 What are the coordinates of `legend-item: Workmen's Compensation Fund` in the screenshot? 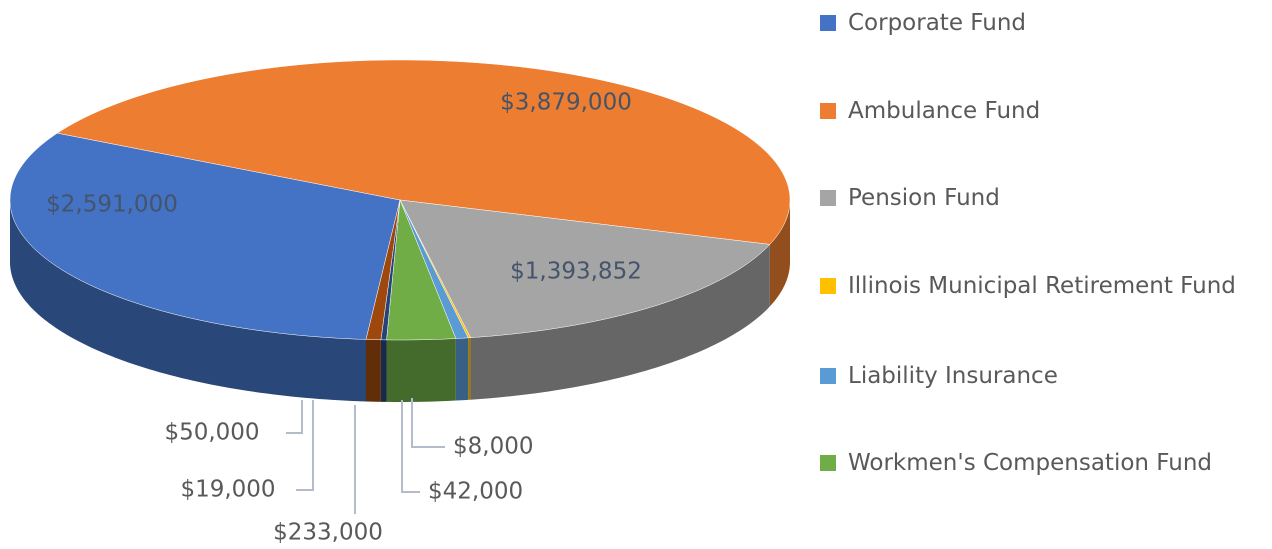 It's located at (1016, 463).